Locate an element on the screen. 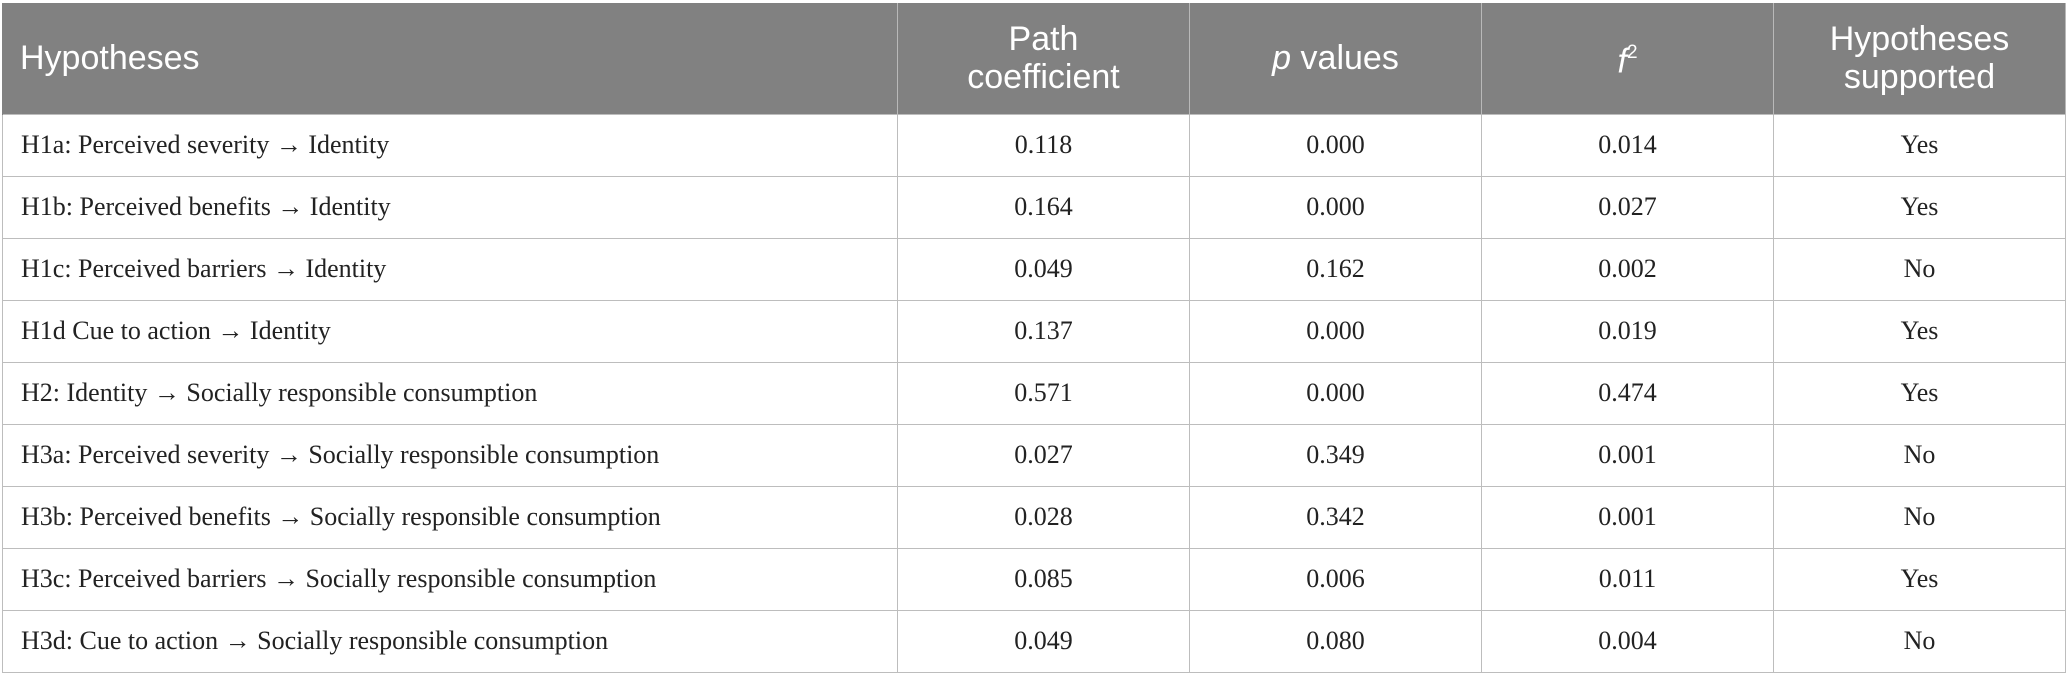 The height and width of the screenshot is (691, 2067). header-p-rest: values is located at coordinates (1345, 58).